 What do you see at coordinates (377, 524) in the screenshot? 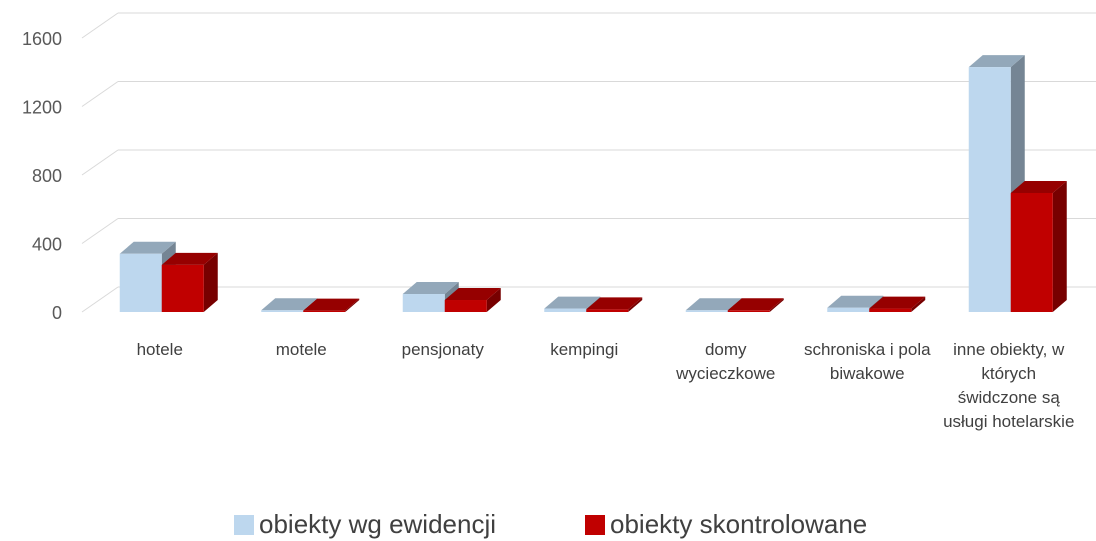
I see `legend-label: obiekty wg ewidencji` at bounding box center [377, 524].